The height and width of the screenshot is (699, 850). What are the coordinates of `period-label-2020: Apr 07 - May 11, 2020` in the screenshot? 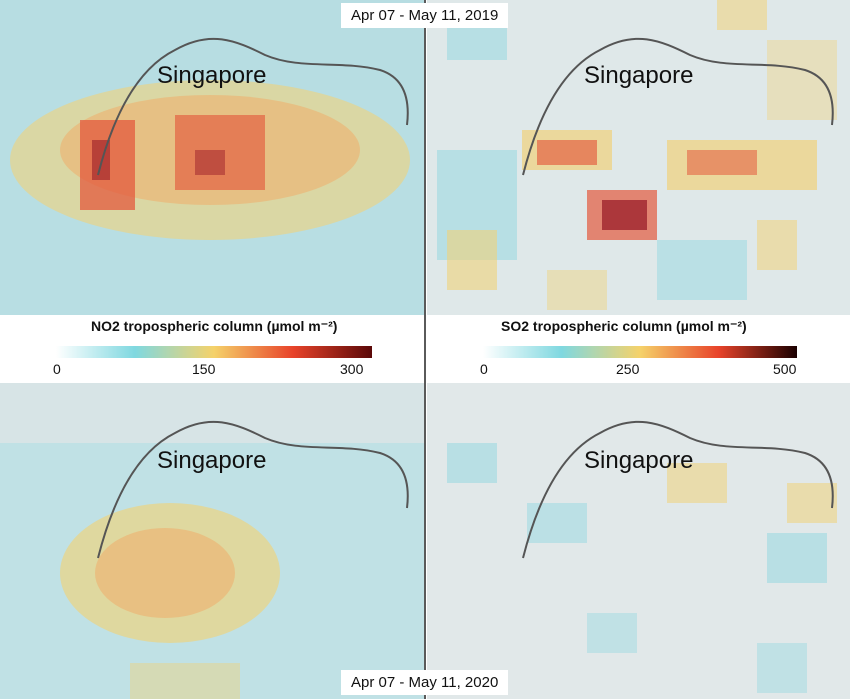 It's located at (425, 682).